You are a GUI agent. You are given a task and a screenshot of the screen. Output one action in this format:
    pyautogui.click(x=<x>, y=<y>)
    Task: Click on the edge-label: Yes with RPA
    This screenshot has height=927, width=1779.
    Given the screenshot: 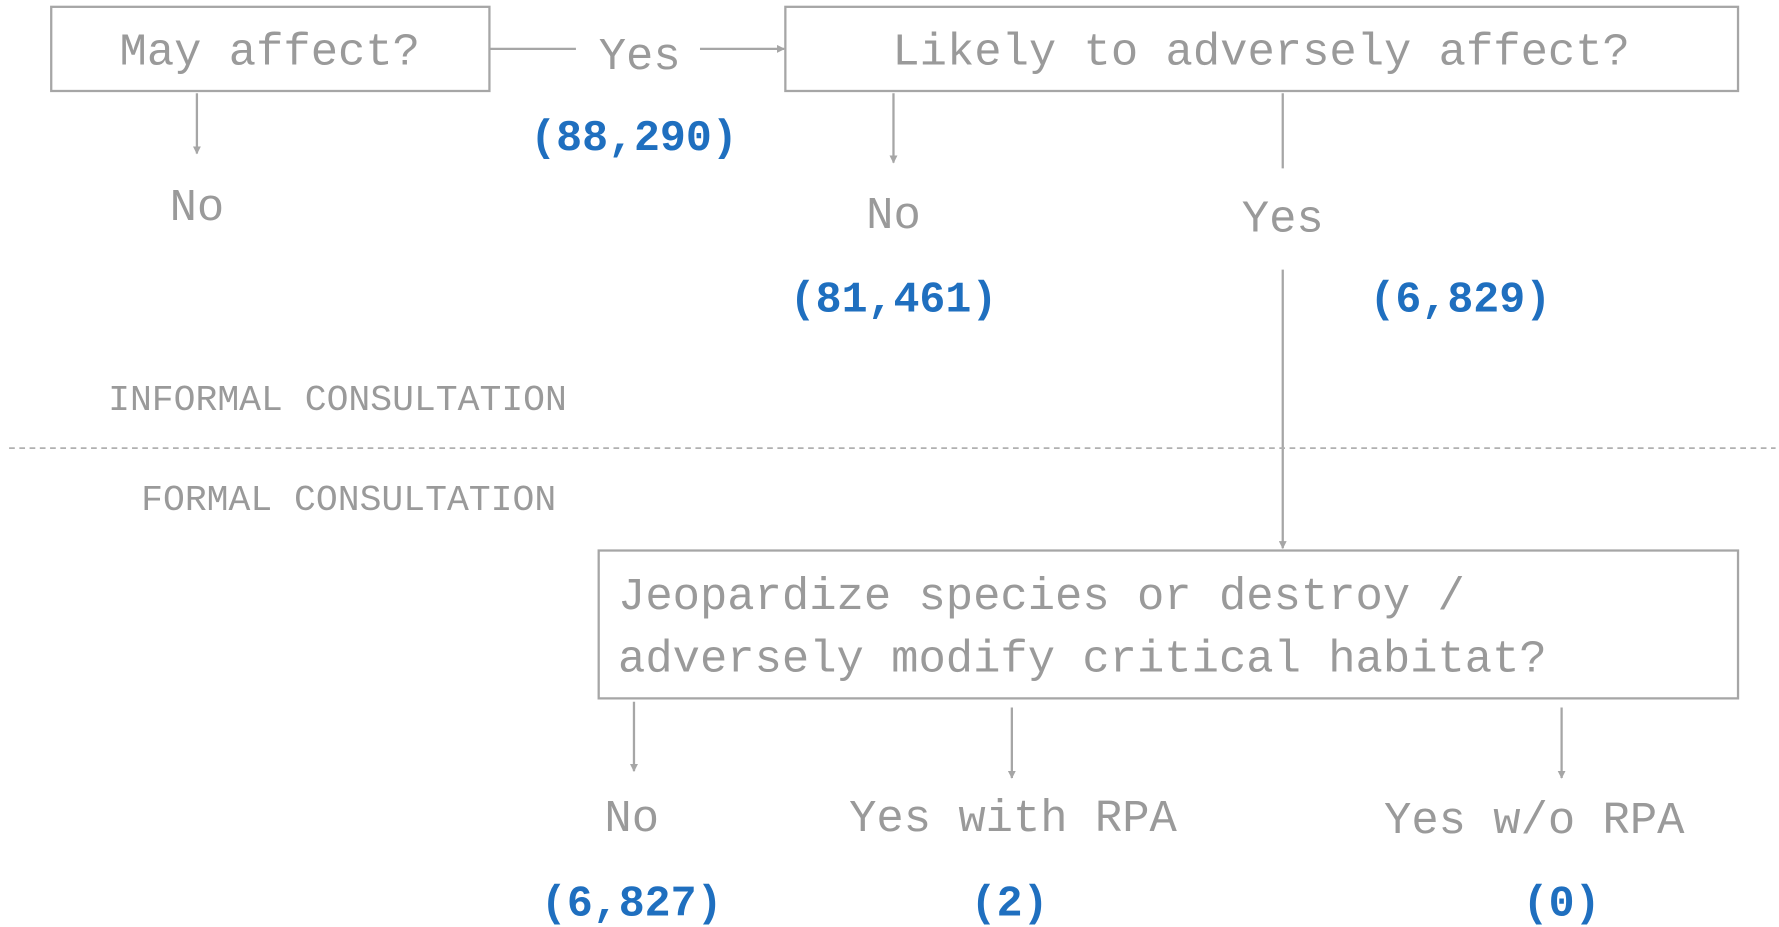 What is the action you would take?
    pyautogui.click(x=1013, y=819)
    